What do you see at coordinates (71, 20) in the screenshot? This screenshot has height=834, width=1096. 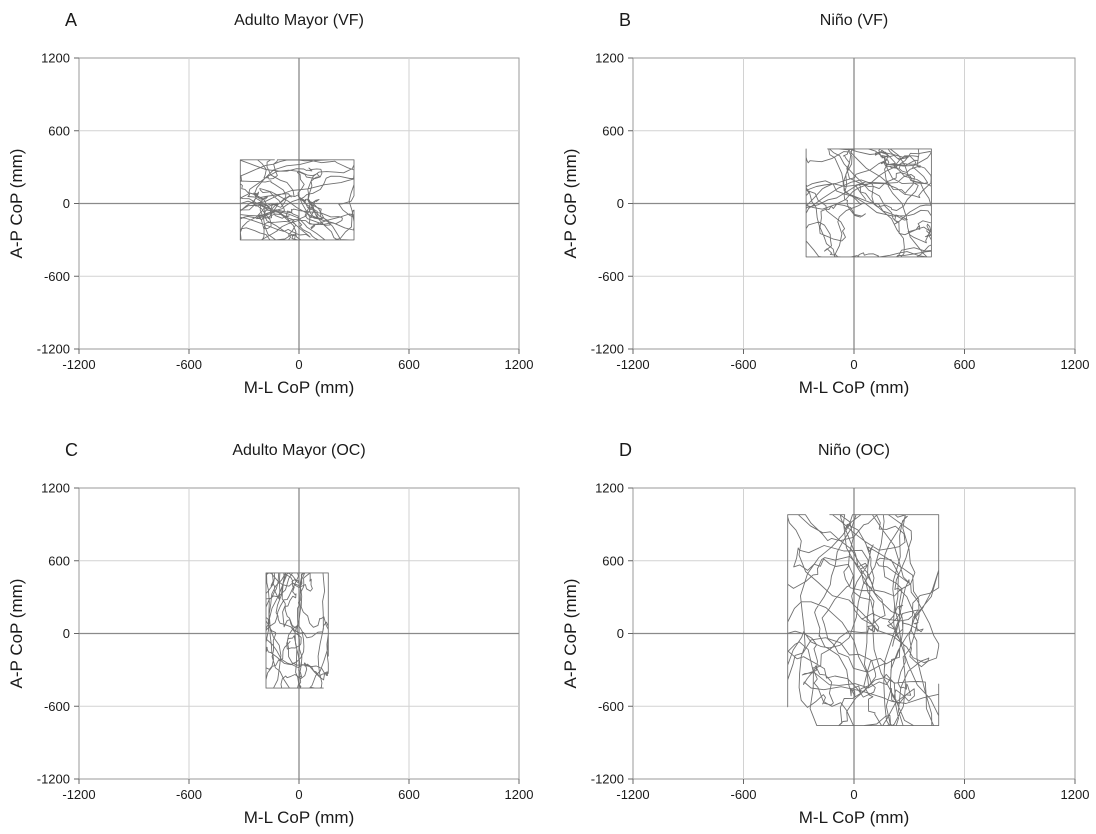 I see `panel-label: A` at bounding box center [71, 20].